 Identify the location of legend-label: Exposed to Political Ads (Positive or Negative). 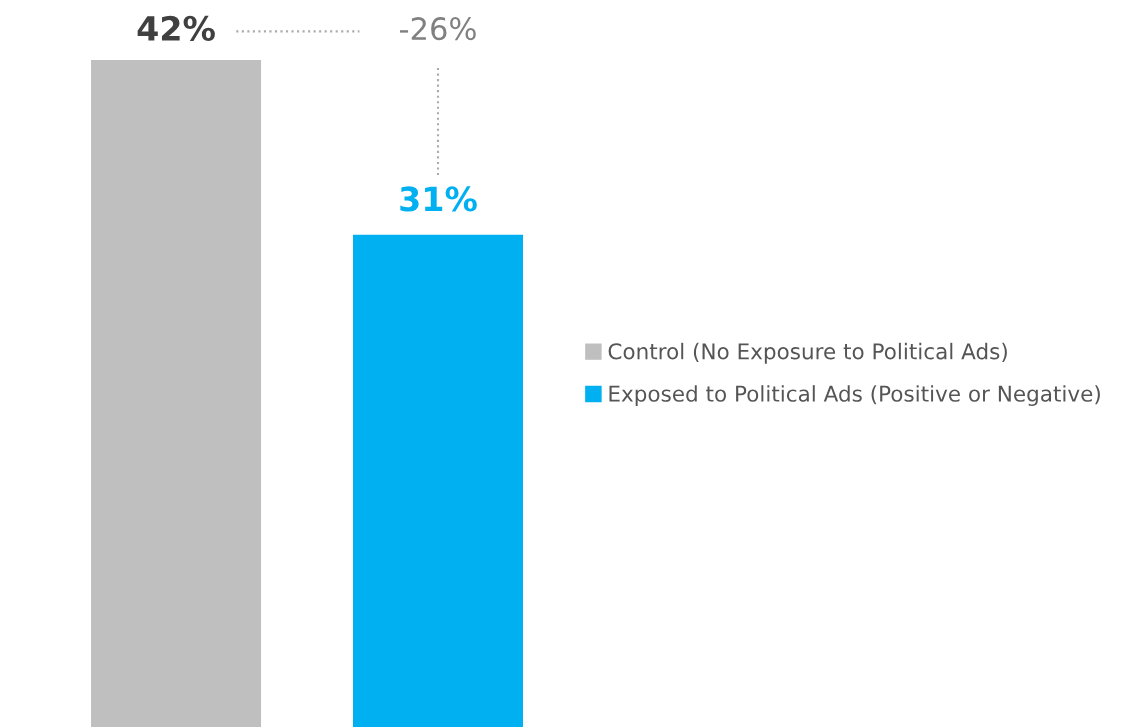
(854, 395).